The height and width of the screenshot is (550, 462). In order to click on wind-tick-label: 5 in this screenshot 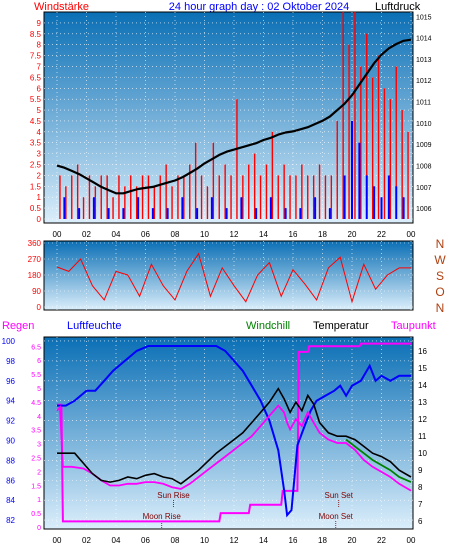, I will do `click(39, 110)`.